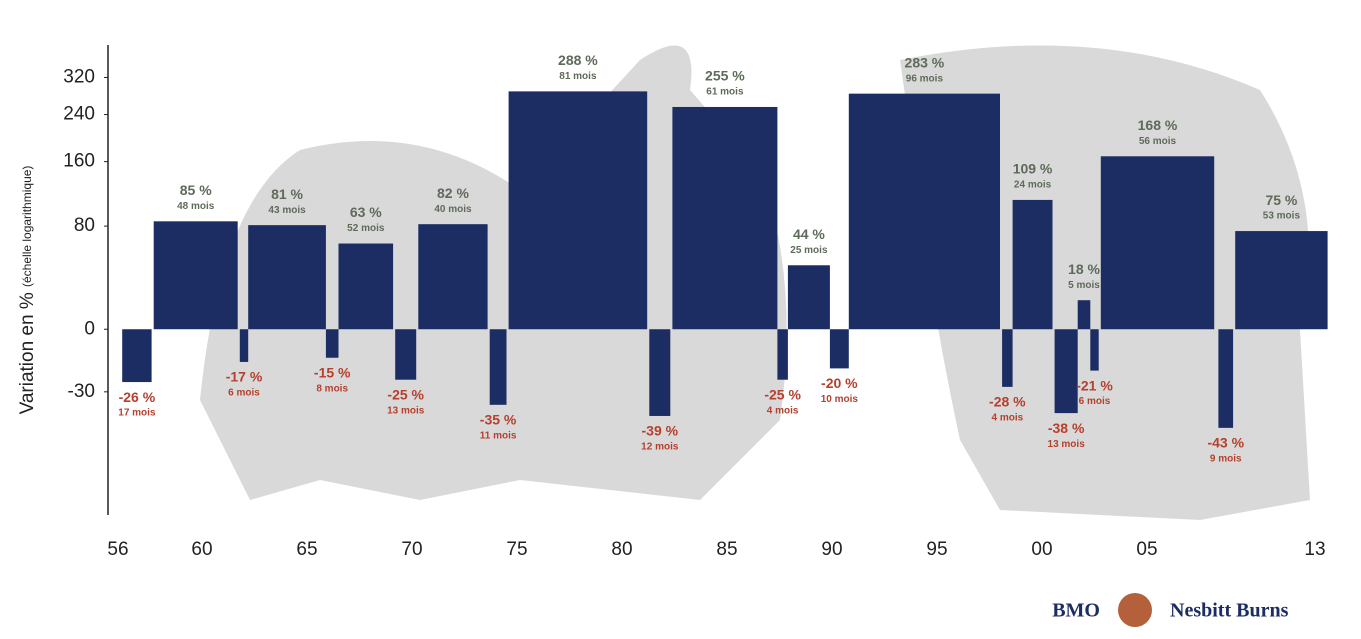 The height and width of the screenshot is (639, 1361). I want to click on duration-label: 61 mois, so click(725, 92).